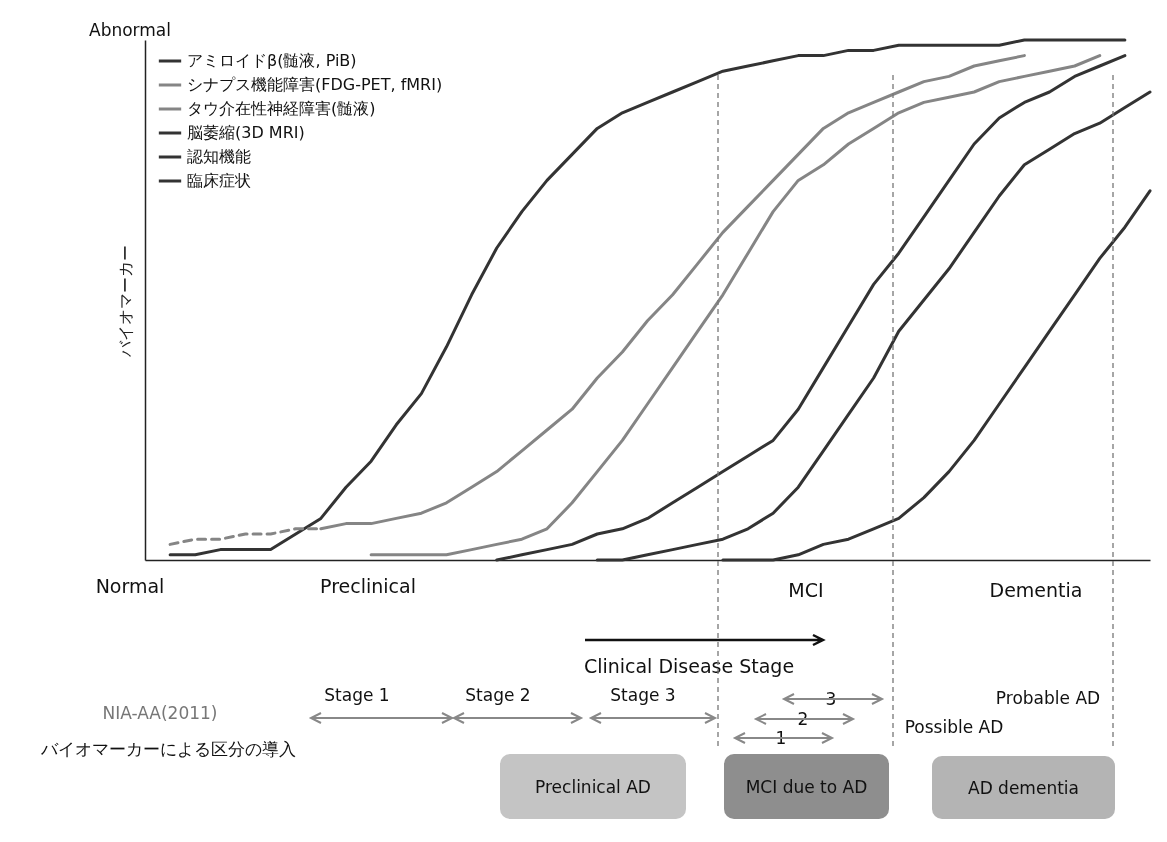  Describe the element at coordinates (219, 180) in the screenshot. I see `legend-label: 臨床症状` at that location.